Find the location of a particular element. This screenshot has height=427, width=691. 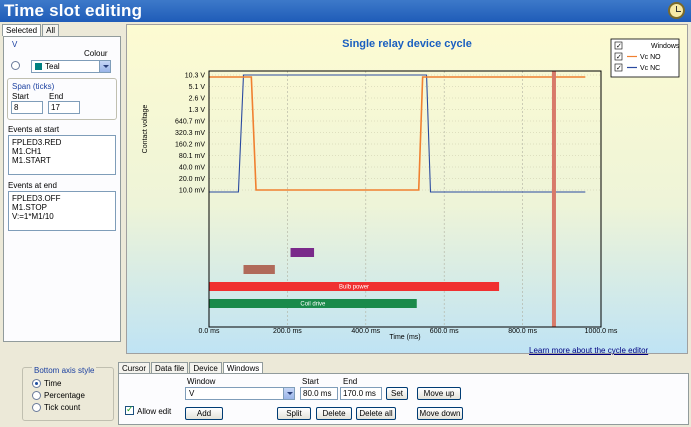

timeline-bar-label: Coil drive is located at coordinates (313, 305).